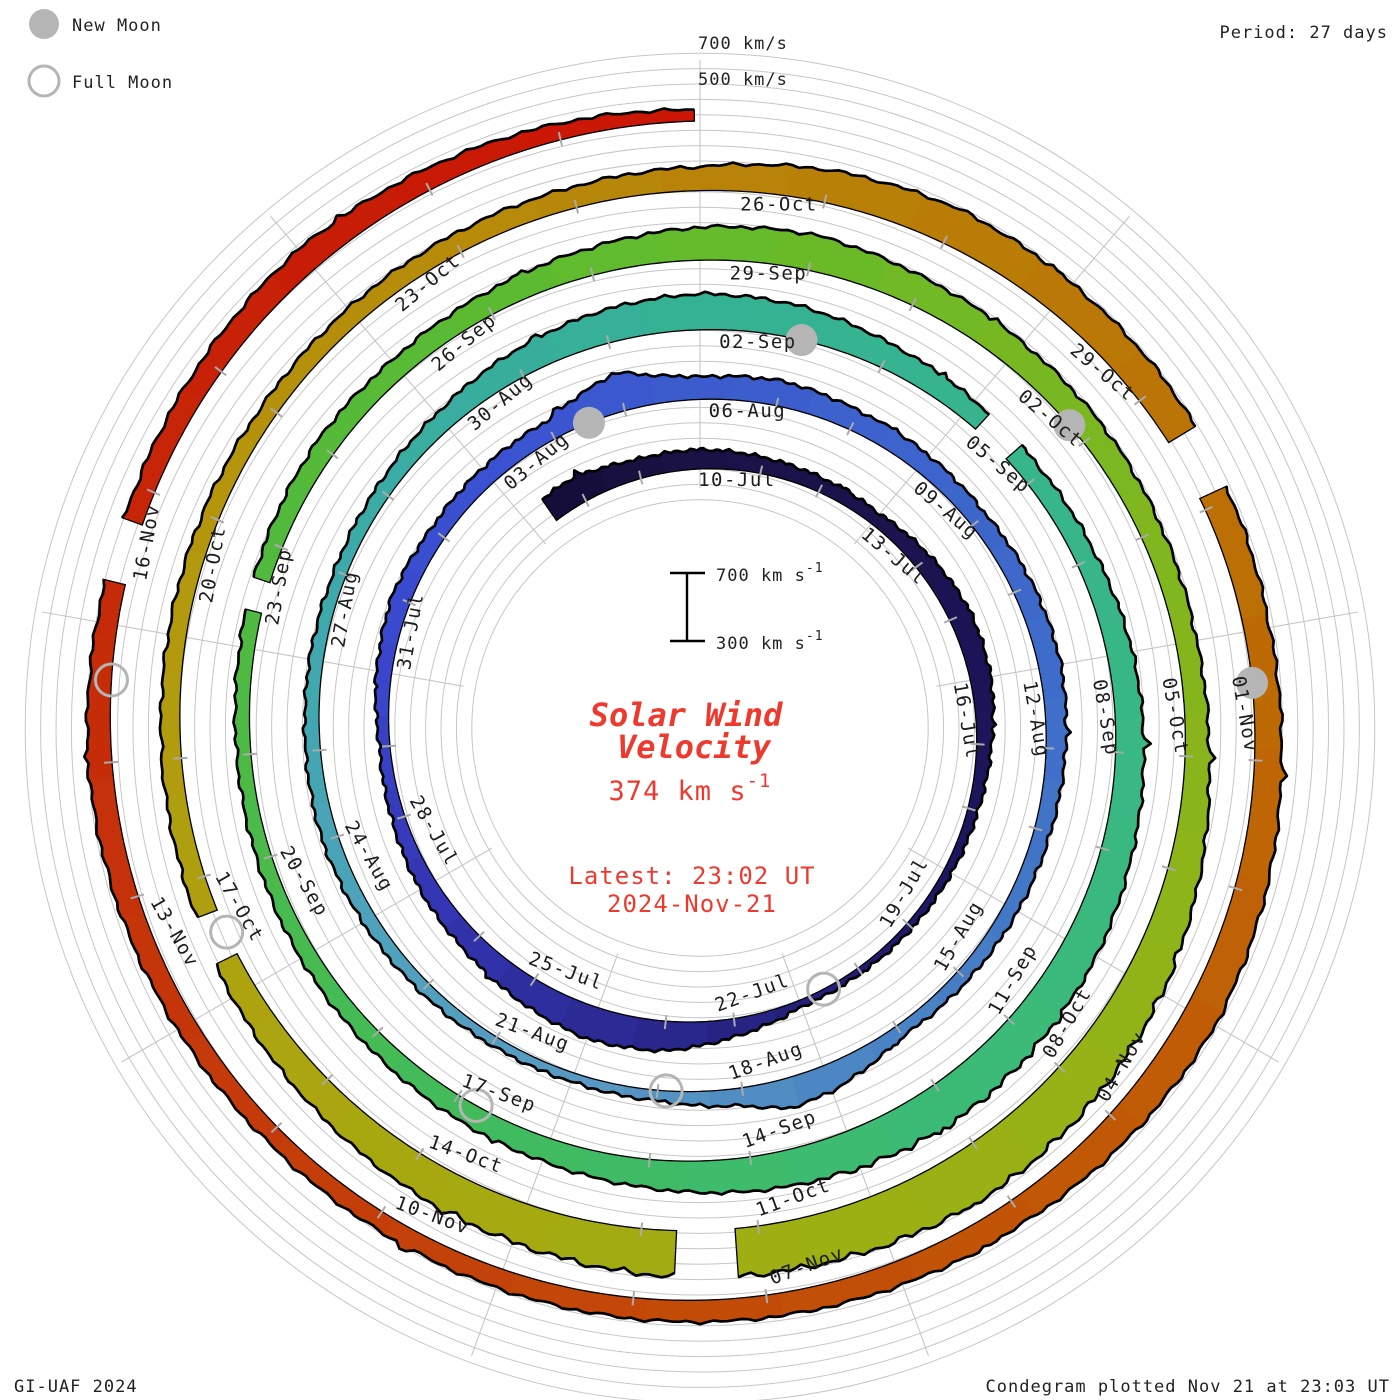 This screenshot has height=1400, width=1400. I want to click on velocity-scale-bar, so click(687, 607).